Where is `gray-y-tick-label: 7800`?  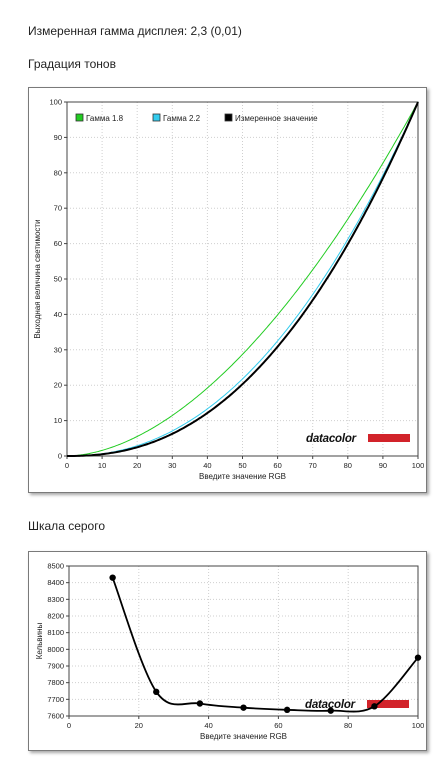
gray-y-tick-label: 7800 is located at coordinates (55, 682).